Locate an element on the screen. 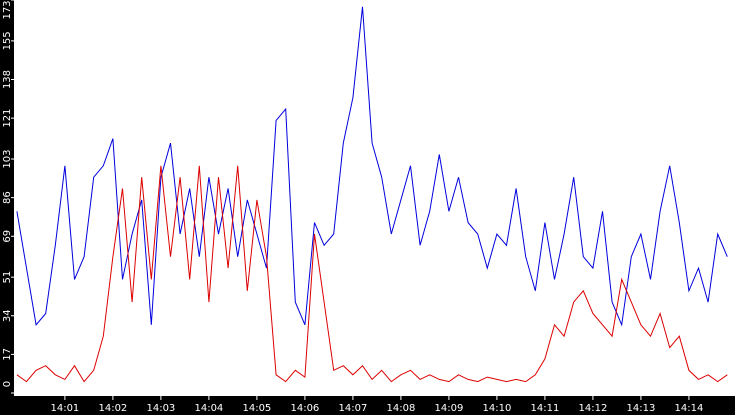 This screenshot has height=415, width=735. x-tick-label: 14:12 is located at coordinates (592, 408).